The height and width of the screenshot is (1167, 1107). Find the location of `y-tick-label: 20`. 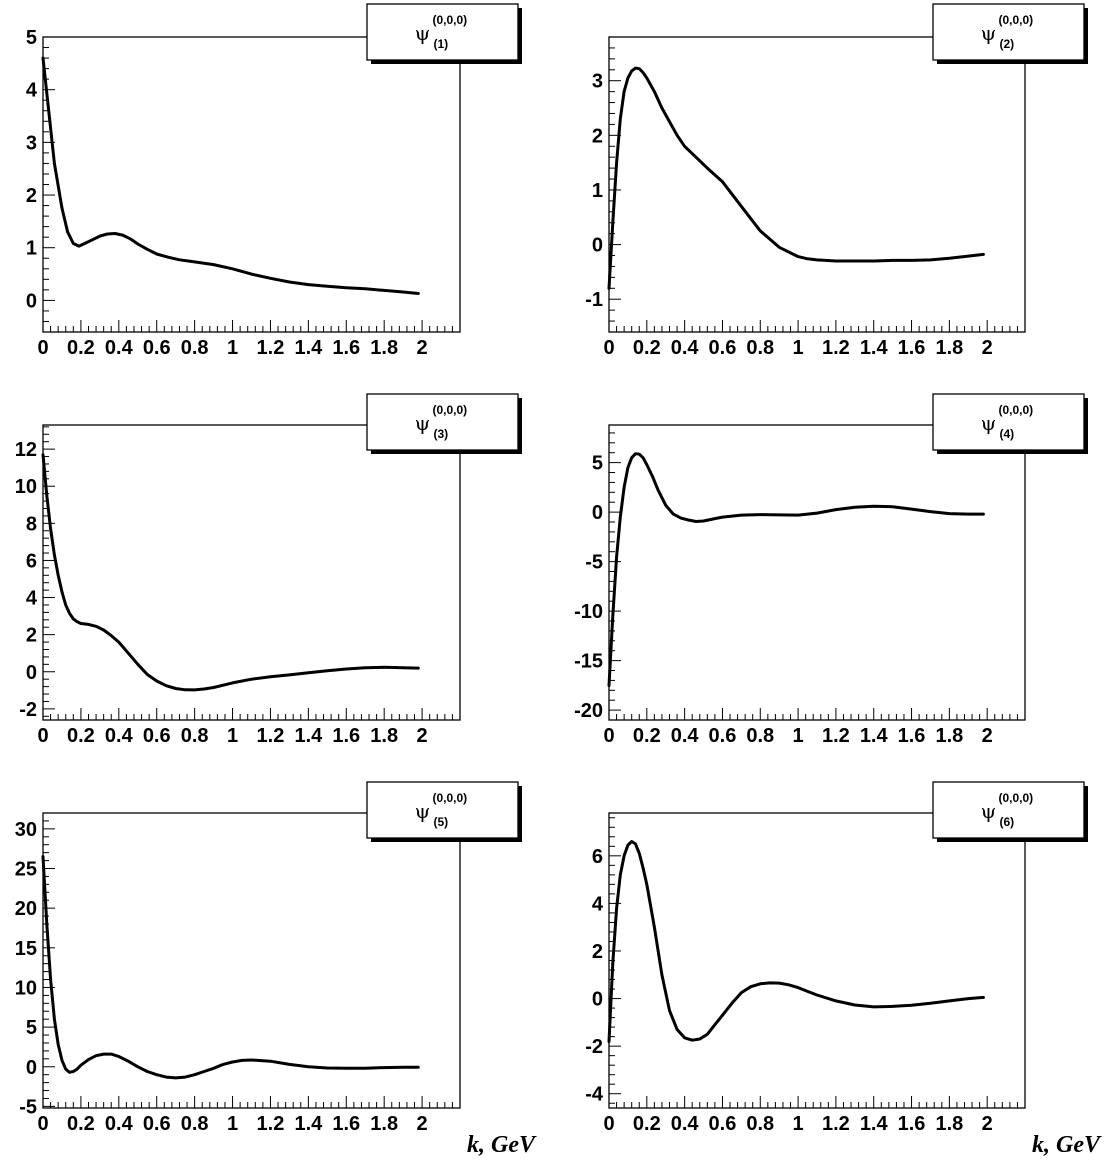

y-tick-label: 20 is located at coordinates (26, 909).